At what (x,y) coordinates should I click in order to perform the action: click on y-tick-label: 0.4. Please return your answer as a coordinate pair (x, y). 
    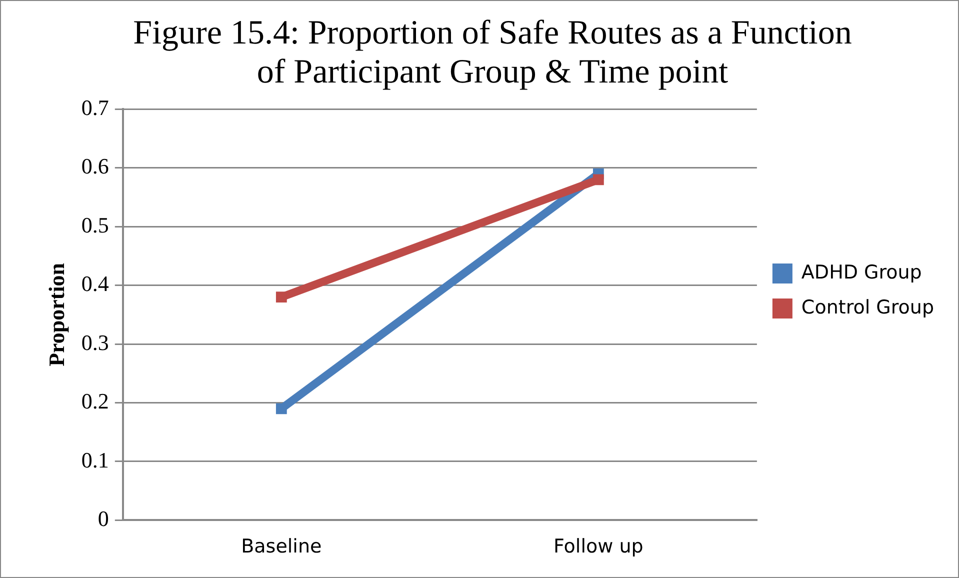
    Looking at the image, I should click on (95, 283).